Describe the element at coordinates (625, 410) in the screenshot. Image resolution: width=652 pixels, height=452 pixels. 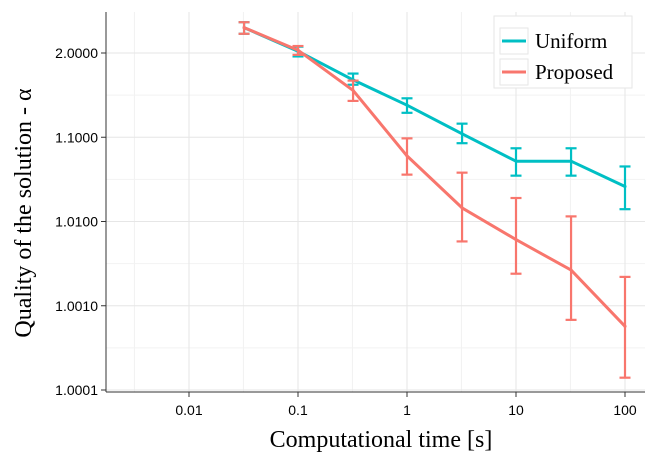
I see `x-tick-label: 100` at that location.